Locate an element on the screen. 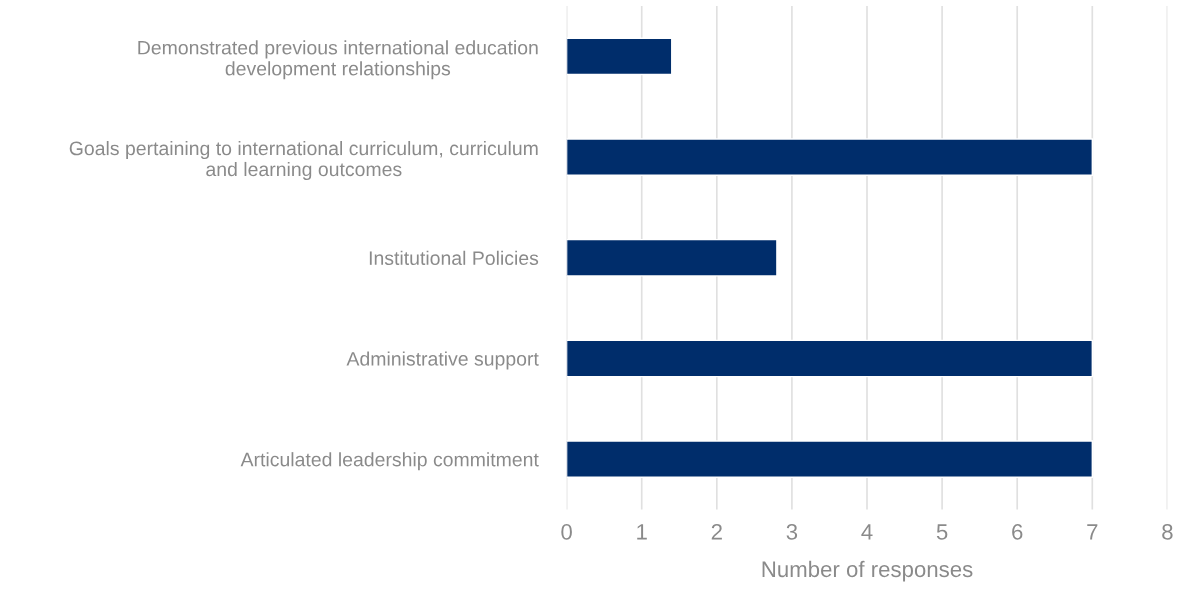  x-tick-label: 4 is located at coordinates (867, 532).